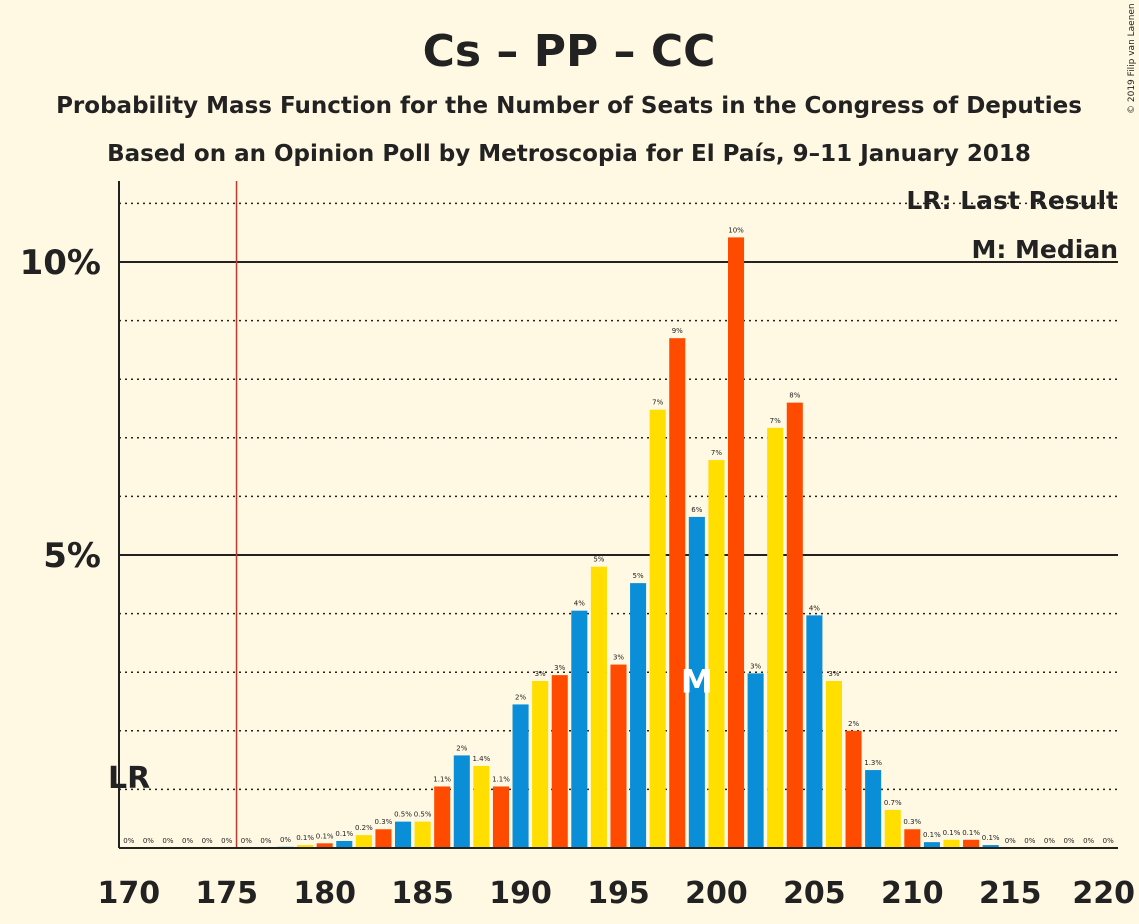 The image size is (1139, 924). What do you see at coordinates (207, 841) in the screenshot?
I see `bar-label-174: 0%` at bounding box center [207, 841].